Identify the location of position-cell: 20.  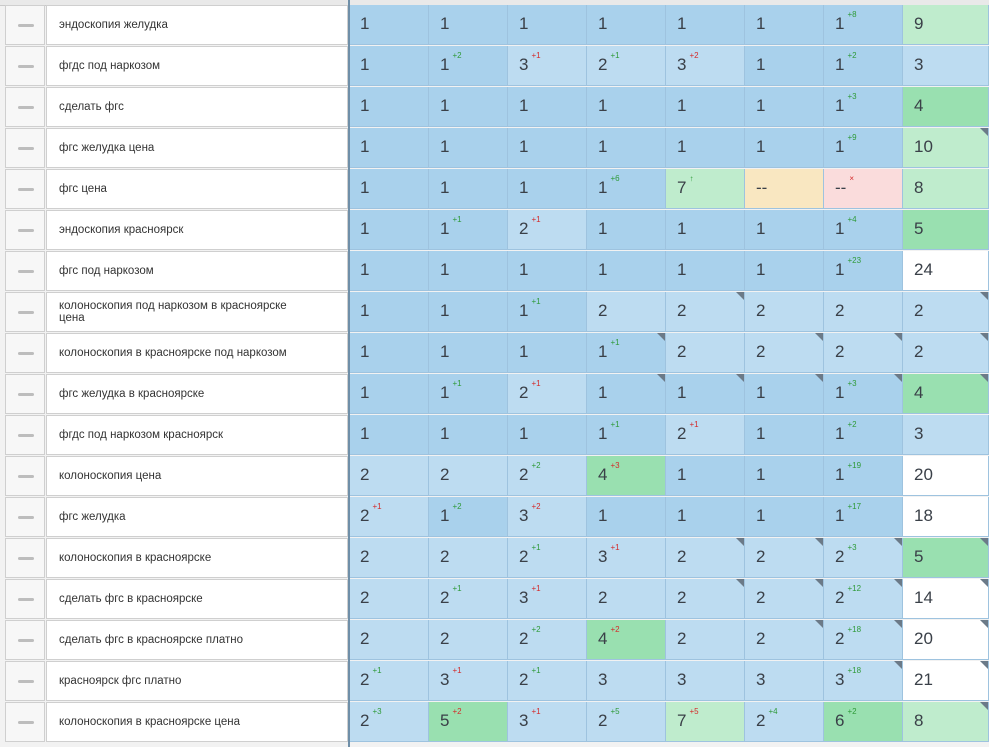
(946, 476).